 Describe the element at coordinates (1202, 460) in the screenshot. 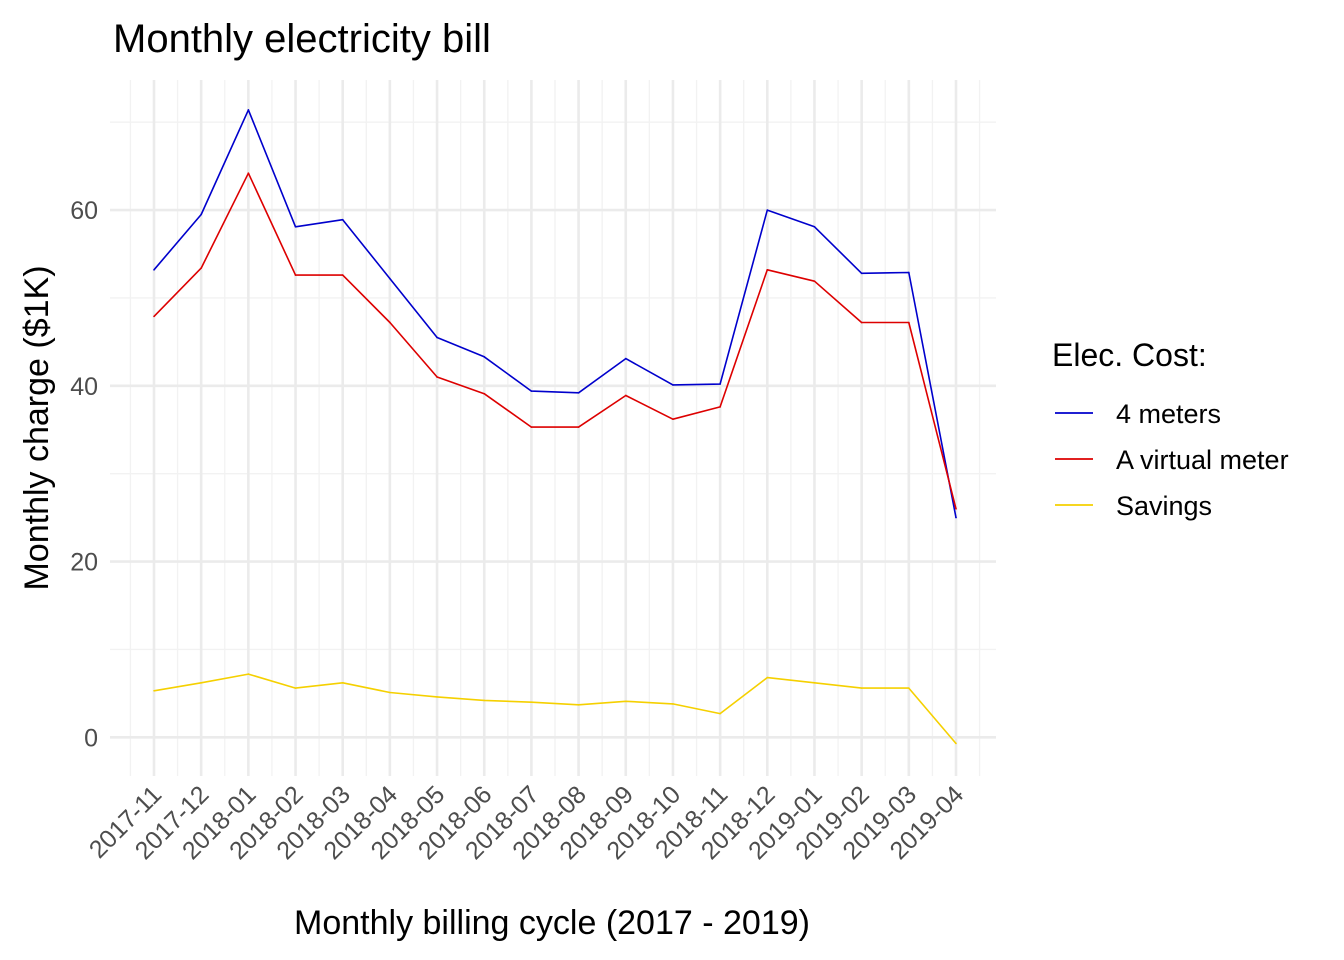

I see `legend-label: A virtual meter` at that location.